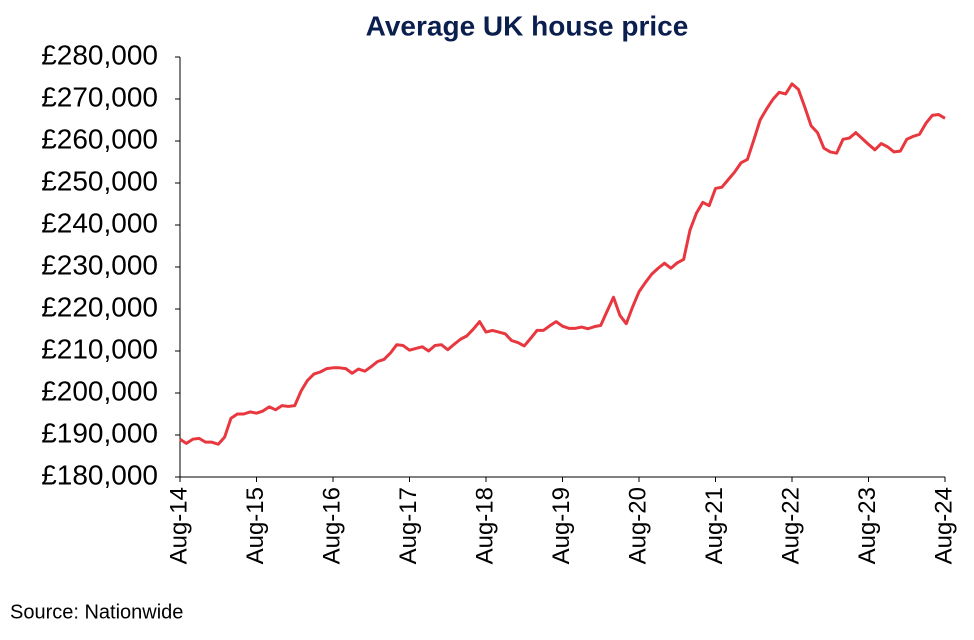  What do you see at coordinates (99, 306) in the screenshot?
I see `y-tick-label: £220,000` at bounding box center [99, 306].